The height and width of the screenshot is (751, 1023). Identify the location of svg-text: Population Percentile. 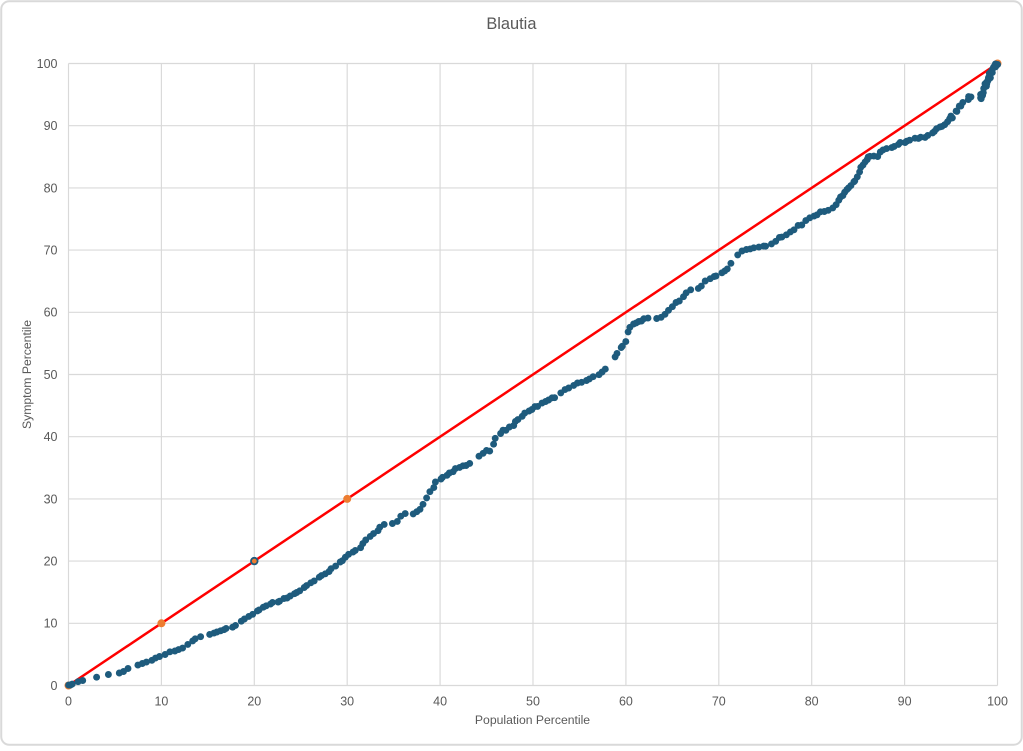
(532, 720).